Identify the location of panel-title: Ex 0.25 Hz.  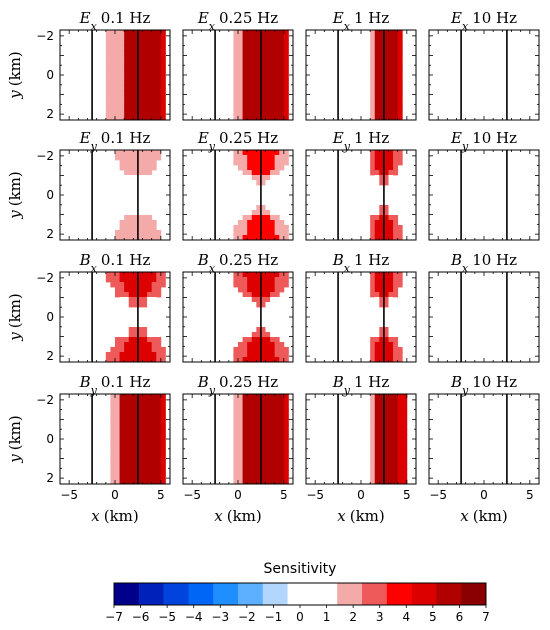
(237, 21).